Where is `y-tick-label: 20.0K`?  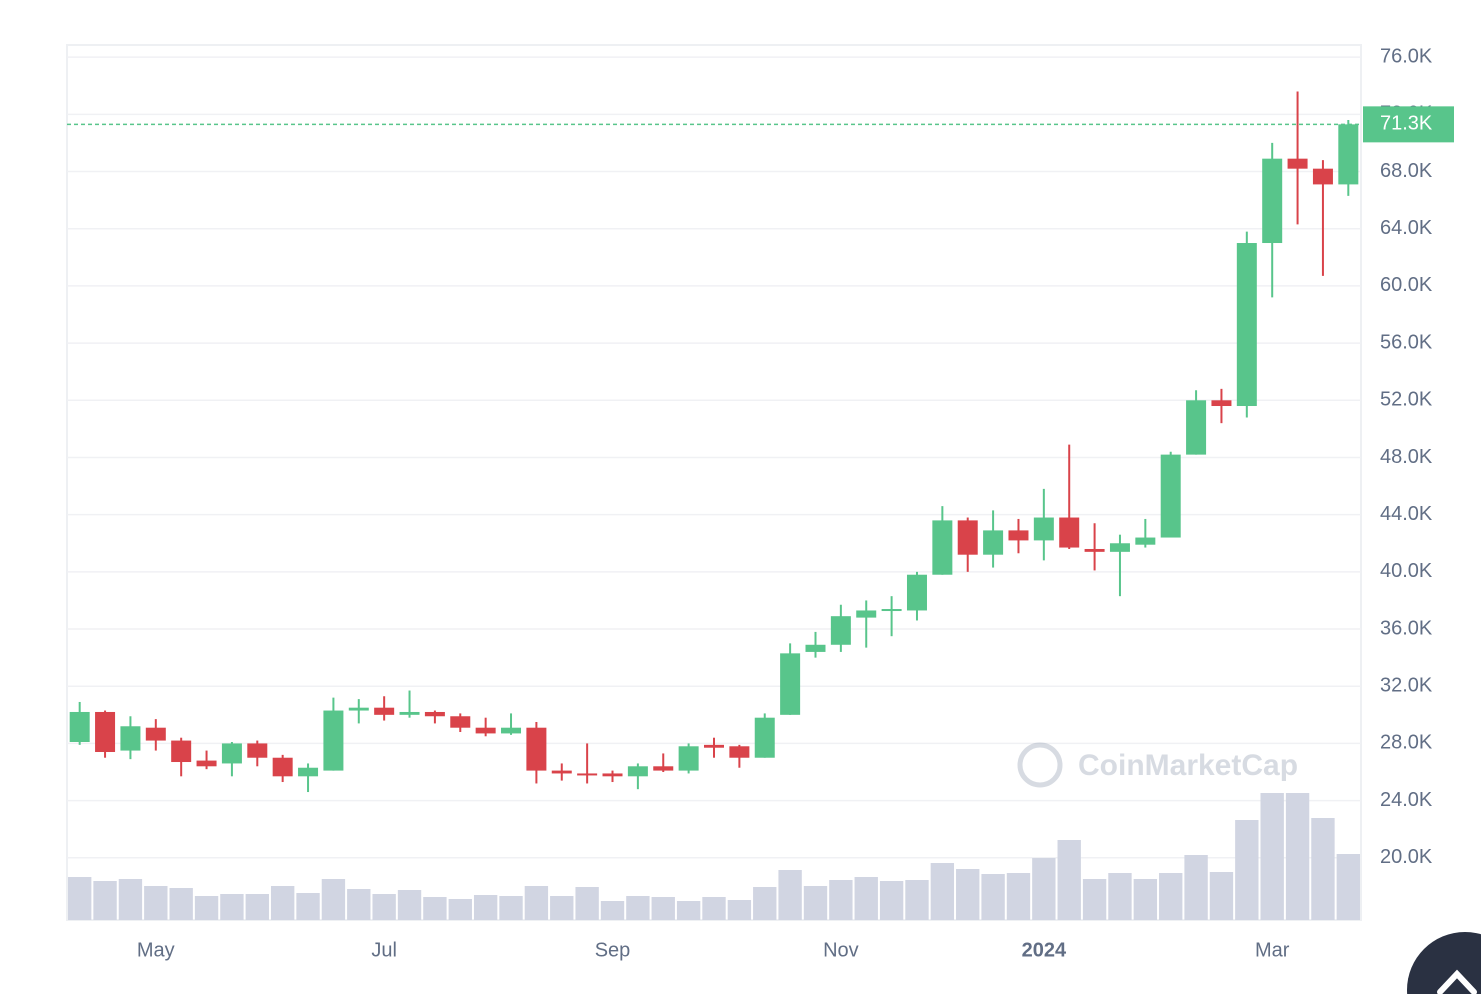 y-tick-label: 20.0K is located at coordinates (1406, 857).